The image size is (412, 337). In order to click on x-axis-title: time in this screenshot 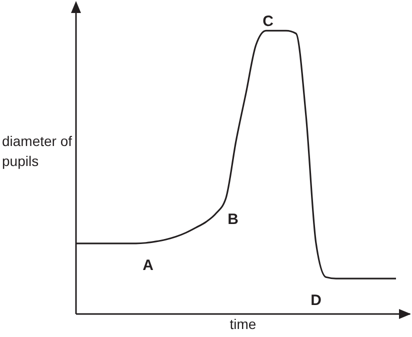, I will do `click(243, 324)`.